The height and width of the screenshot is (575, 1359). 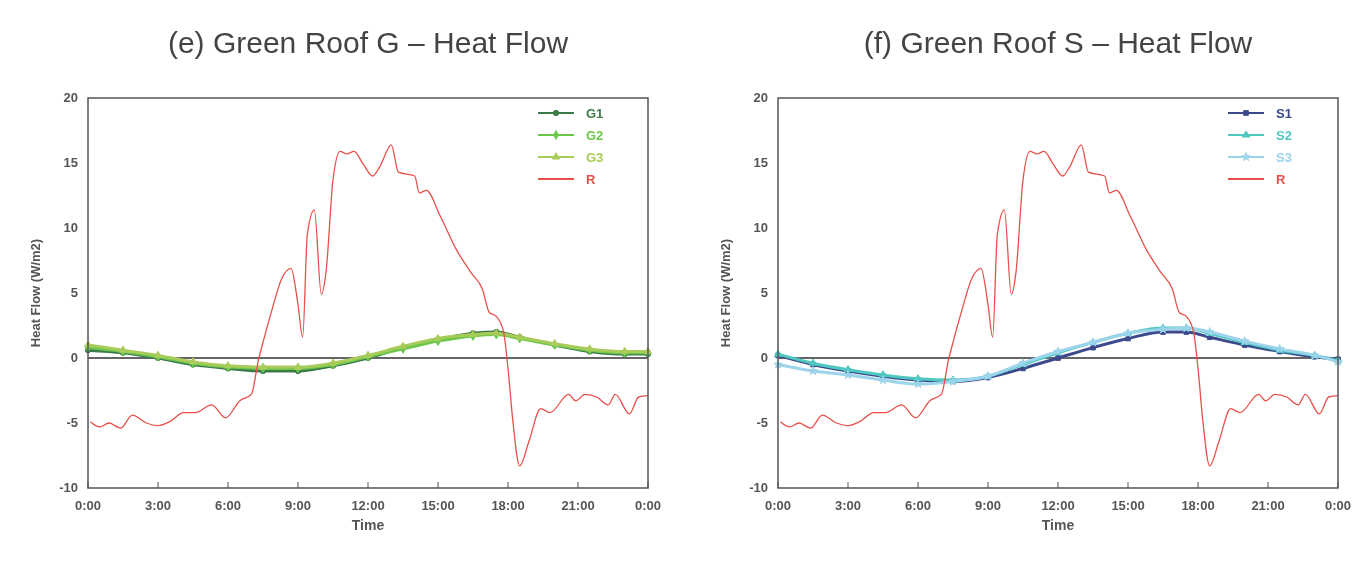 What do you see at coordinates (595, 135) in the screenshot?
I see `legend-label: G2` at bounding box center [595, 135].